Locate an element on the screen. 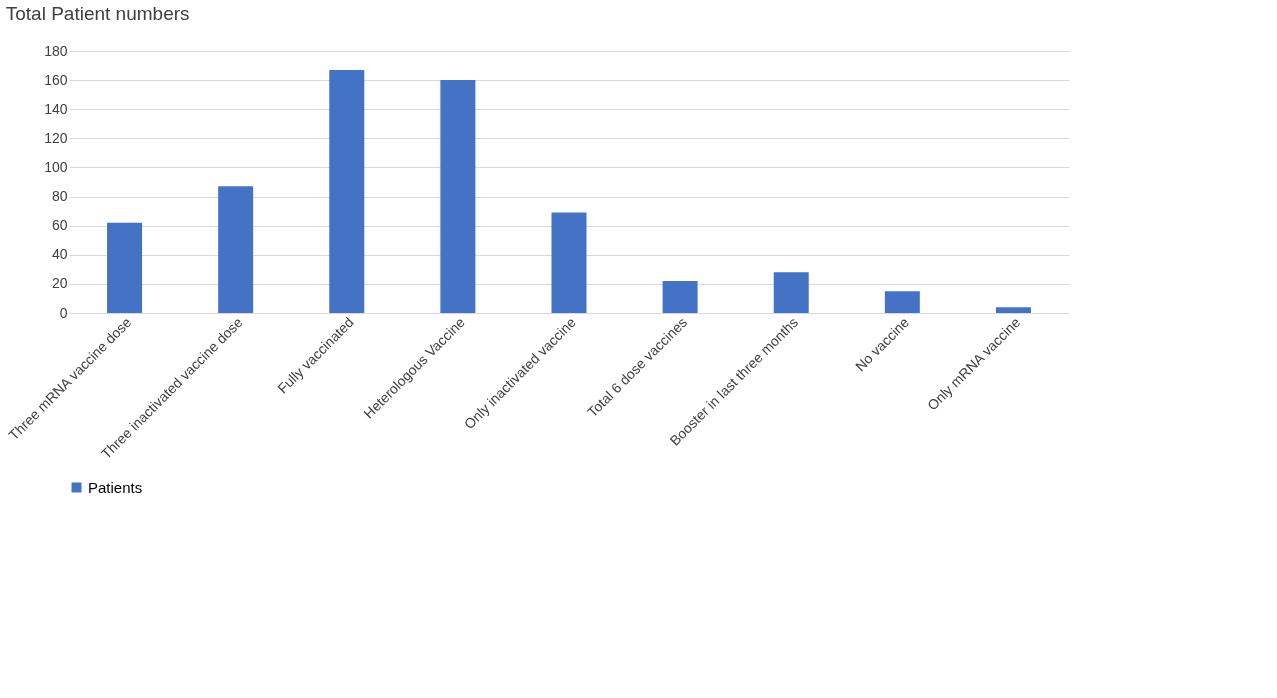 Image resolution: width=1277 pixels, height=698 pixels. y-tick-label: 140 is located at coordinates (56, 108).